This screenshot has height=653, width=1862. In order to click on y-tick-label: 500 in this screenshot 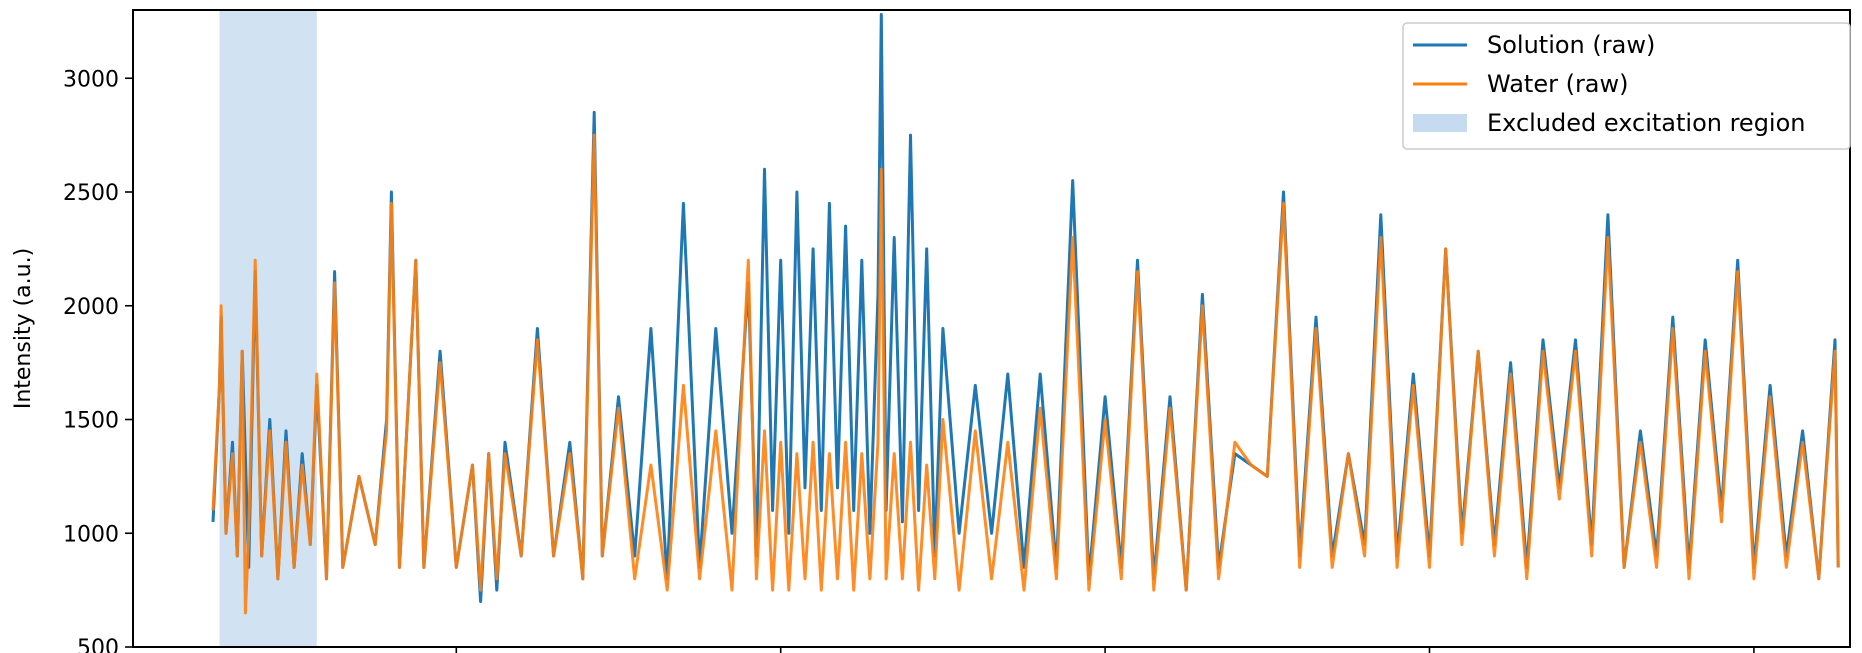, I will do `click(98, 644)`.